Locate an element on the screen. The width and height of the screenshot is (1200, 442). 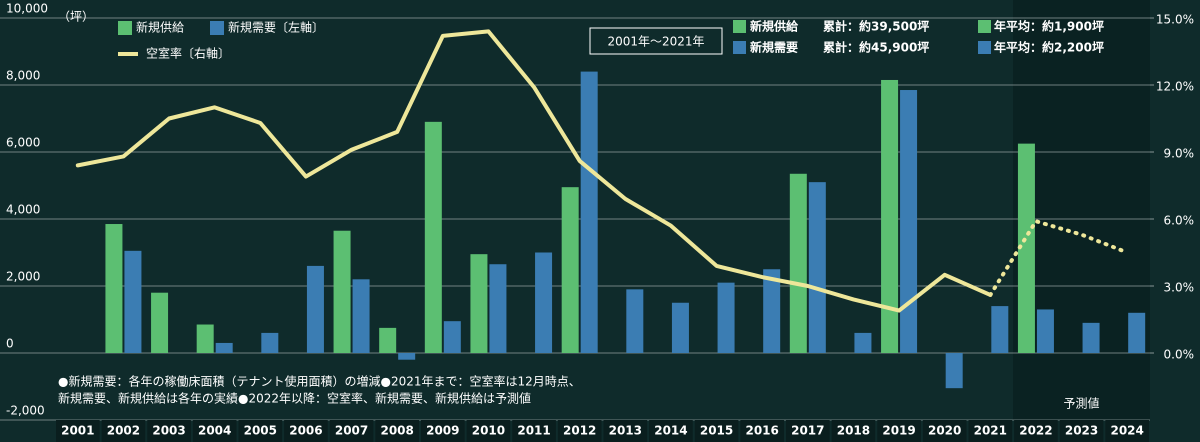
x-tick-label: 2022 is located at coordinates (1035, 431).